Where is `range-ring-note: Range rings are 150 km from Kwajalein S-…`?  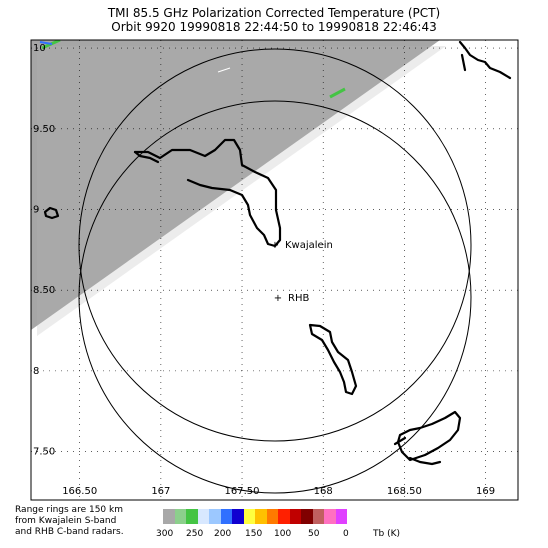 range-ring-note: Range rings are 150 km from Kwajalein S-… is located at coordinates (69, 521).